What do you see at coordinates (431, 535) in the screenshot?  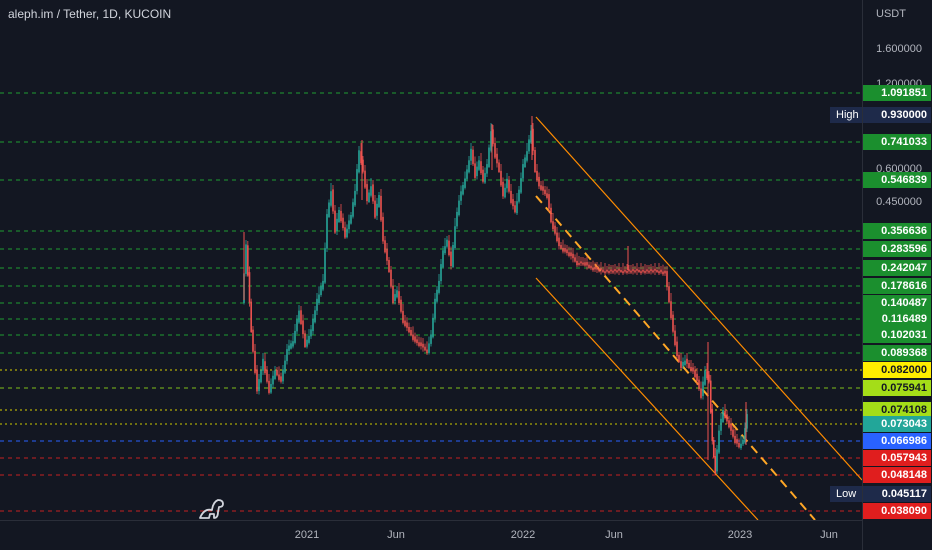 I see `time-axis` at bounding box center [431, 535].